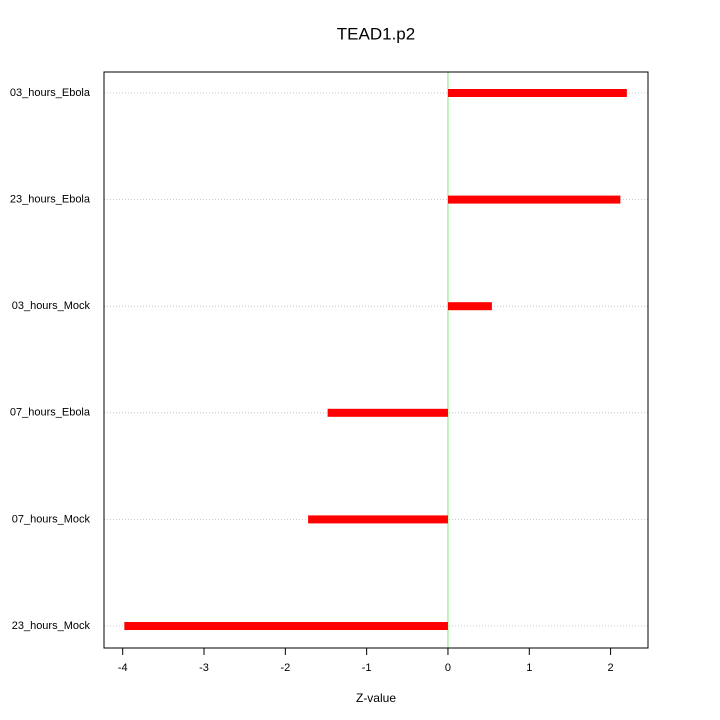 This screenshot has height=720, width=720. I want to click on x-axis-label: Z-value, so click(376, 698).